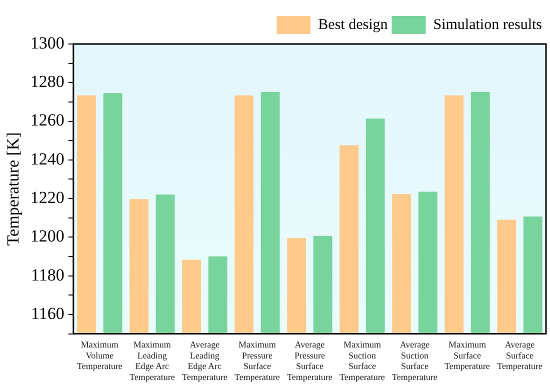  Describe the element at coordinates (353, 24) in the screenshot. I see `legend-label: Best design` at that location.